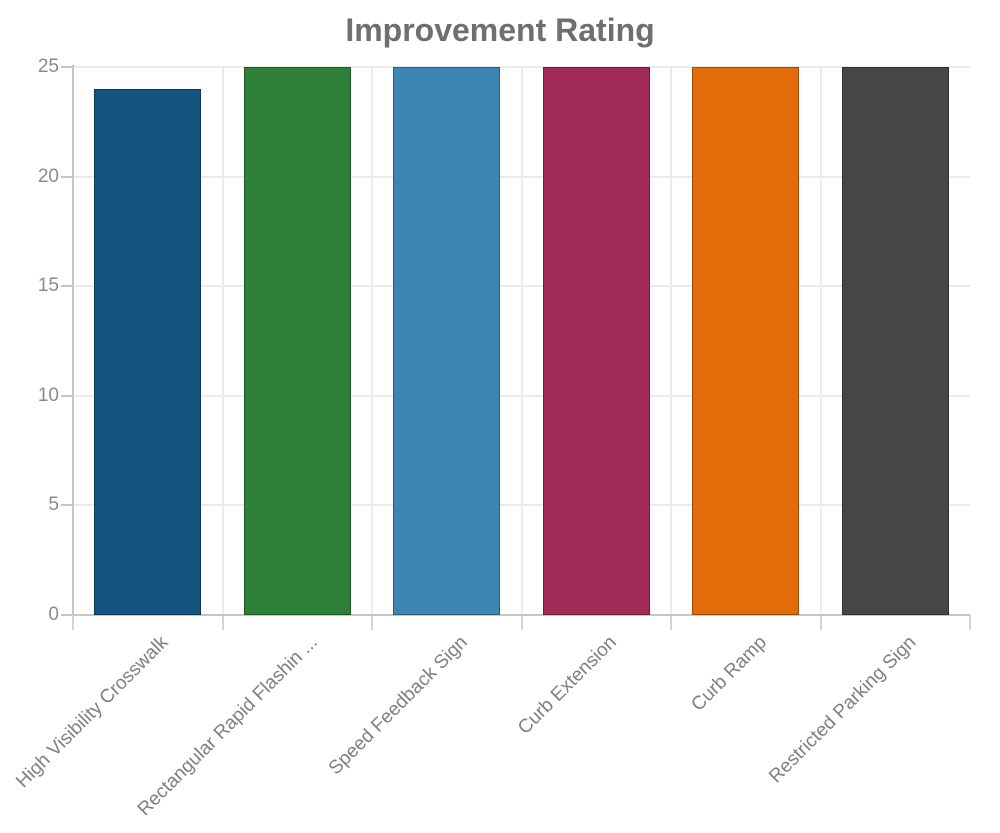 This screenshot has width=1000, height=833. I want to click on y-tick-label: 20, so click(48, 176).